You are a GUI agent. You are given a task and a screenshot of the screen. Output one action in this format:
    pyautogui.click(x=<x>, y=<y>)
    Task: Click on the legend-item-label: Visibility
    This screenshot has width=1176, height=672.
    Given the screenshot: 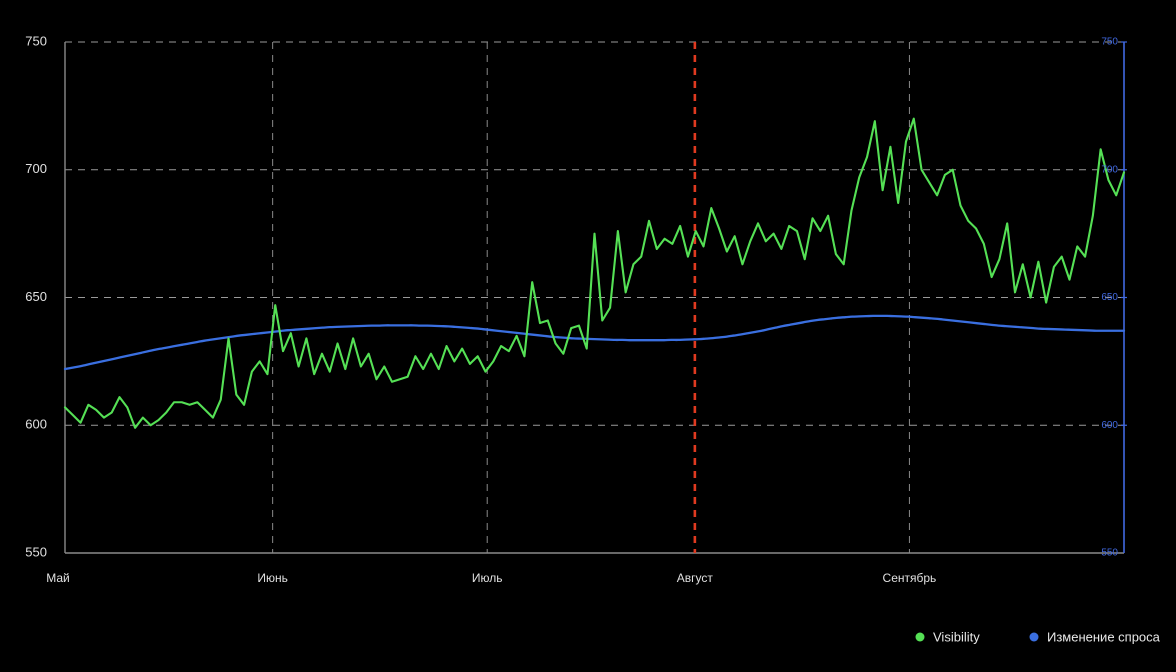 What is the action you would take?
    pyautogui.click(x=956, y=636)
    